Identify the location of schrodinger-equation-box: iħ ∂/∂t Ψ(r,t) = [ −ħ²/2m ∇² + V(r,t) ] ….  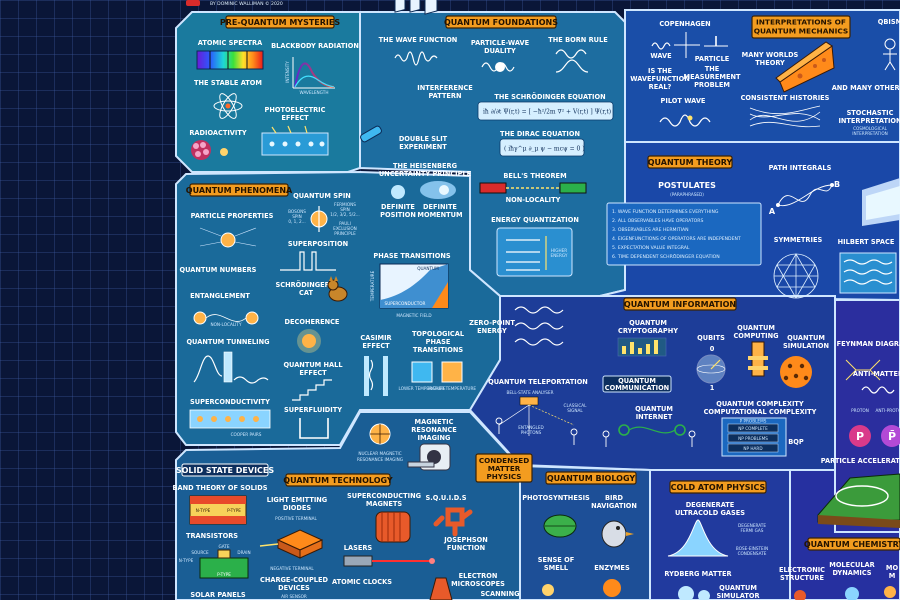
(545, 111).